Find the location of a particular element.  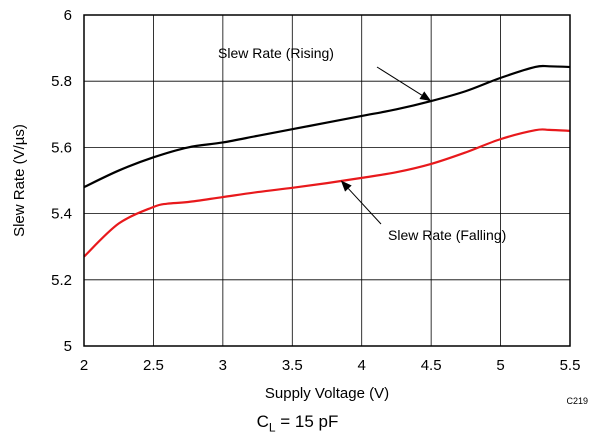

y-tick-label: 6 is located at coordinates (68, 15).